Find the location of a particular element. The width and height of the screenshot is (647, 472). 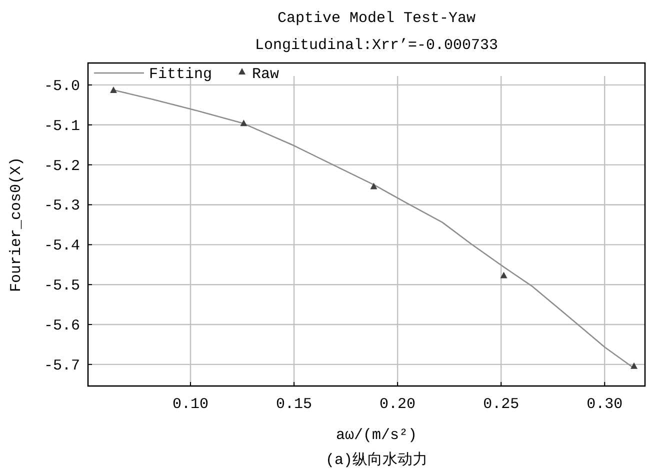

y-tick-label: -5.2 is located at coordinates (62, 166).